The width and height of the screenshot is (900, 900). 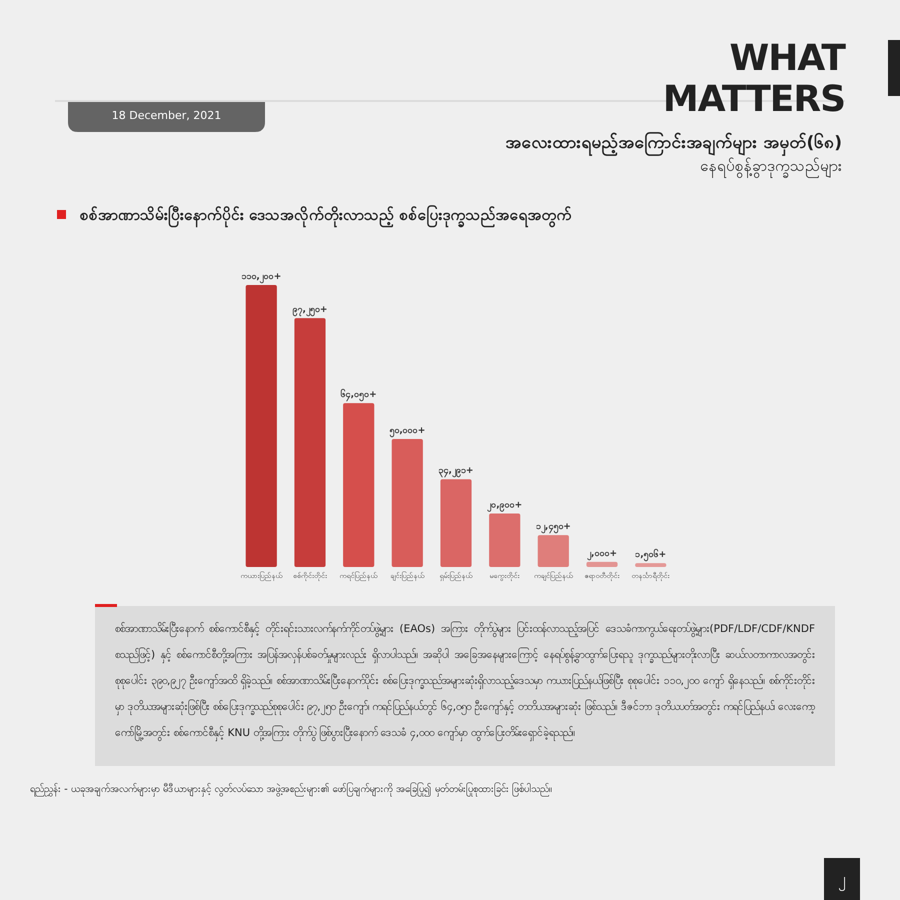 I want to click on text: စစ်အာဏာသိမ်းပြီးနောက် စစ်ကောင်စီနှင့် တိုင်းရင်းသားလက်နက်ကိုင်တပ်ဖွဲ့များ (EAOs) အကြား တိုက်ပွဲများ ပြင်းထန်လာသည့်အပြင် ဒေသခံကာကွယ်ရေးတပ်ဖွဲ့များ(PDF/LDF/CDF/KNDF စသည်ဖြင့်) နှင့် စစ်ကောင်စီတို့အကြား အပြန်အလှန်ပစ်ခတ်မှုများလည်း ရှိလာပါသည်။ အဆိုပါ အခြေအနေများကြောင့် နေရပ်စွန့်ခွာထွက်ပြေးရသူ ဒုက္ခသည်များတိုးလာပြီး ဆယ်လတာကာလအတွင်း စုစုပေါင်း ၃၉၀,၉၂၇ ဦးကျော်အထိ ရှိခဲ့သည်။ စစ်အာဏာသိမ်းပြီးနောက်ပိုင်း စစ်ပြေးဒုက္ခသည်အများဆုံးရှိလာသည့်ဒေသမှာ ကယားပြည်နယ်ဖြစ်ပြီး စုစုပေါင်း ၁၁၀,၂၀၀ ကျော် ရှိနေသည်။ စစ်ကိုင်းတိုင်းမှာ ဒုတိယအများဆုံးဖြစ်ပြီး စစ်ပြေးဒုက္ခသည်စုစုပေါင်း ၉၇,၂၅၀ ဦးကျော်၊ ကရင်ပြည်နယ်တွင် ၆၄,၀၅၀ ဦးကျော်နှင့် တတိယအများဆုံး ဖြစ်သည်။ ဒီဇင်ဘာ ဒုတိယပတ်အတွင်း ကရင်ပြည်နယ်၊ လေးကော့ကော်မြို့အတွင်း စစ်ကောင်စီနှင့် KNU တို့အကြား တိုက်ပွဲ ဖြစ်ပွားပြီးနောက် ဒေသခံ ၄,၀၀၀ ကျော်မှာ ထွက်ပြေးတိမ်းရှောင်ခဲ့ရသည်။, so click(x=465, y=681).